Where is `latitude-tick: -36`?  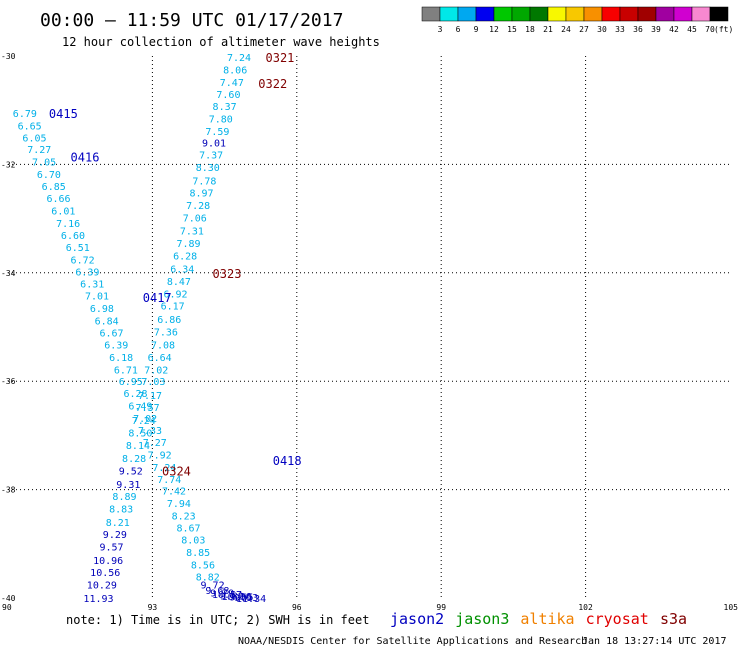
latitude-tick: -36 is located at coordinates (8, 381).